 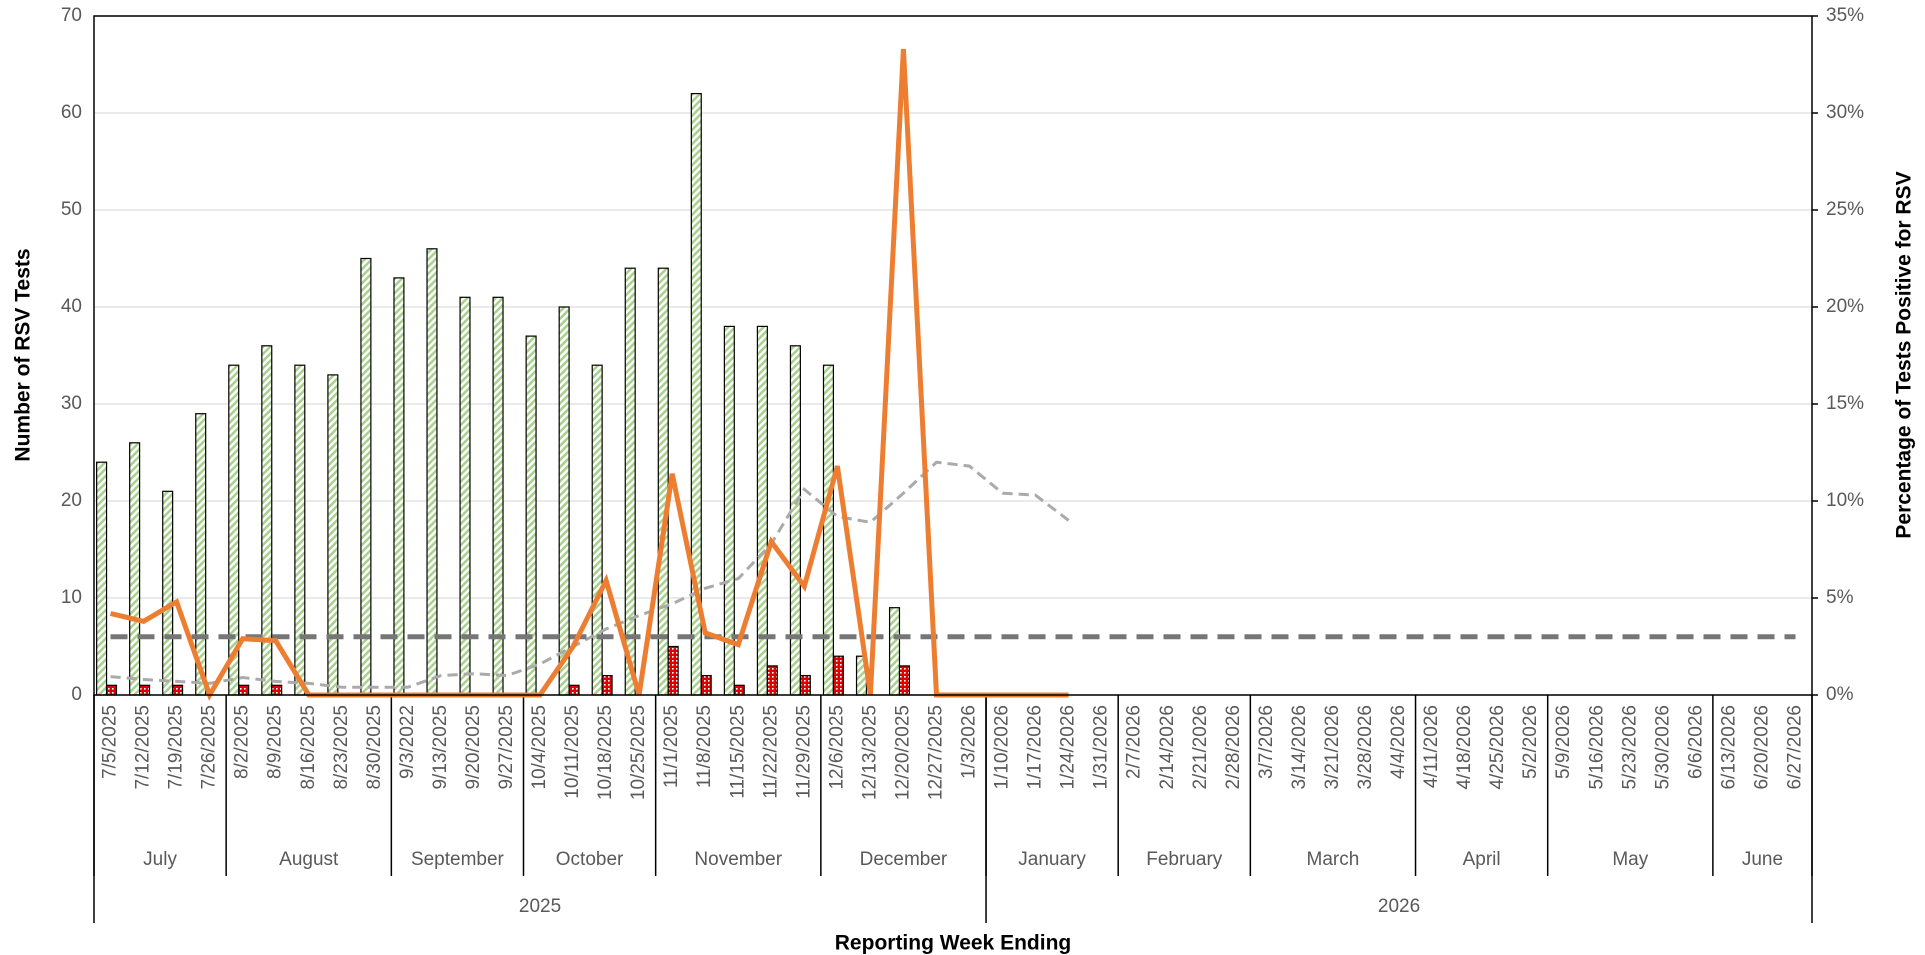 What do you see at coordinates (1299, 747) in the screenshot?
I see `x-tick-label: 3/14/2026` at bounding box center [1299, 747].